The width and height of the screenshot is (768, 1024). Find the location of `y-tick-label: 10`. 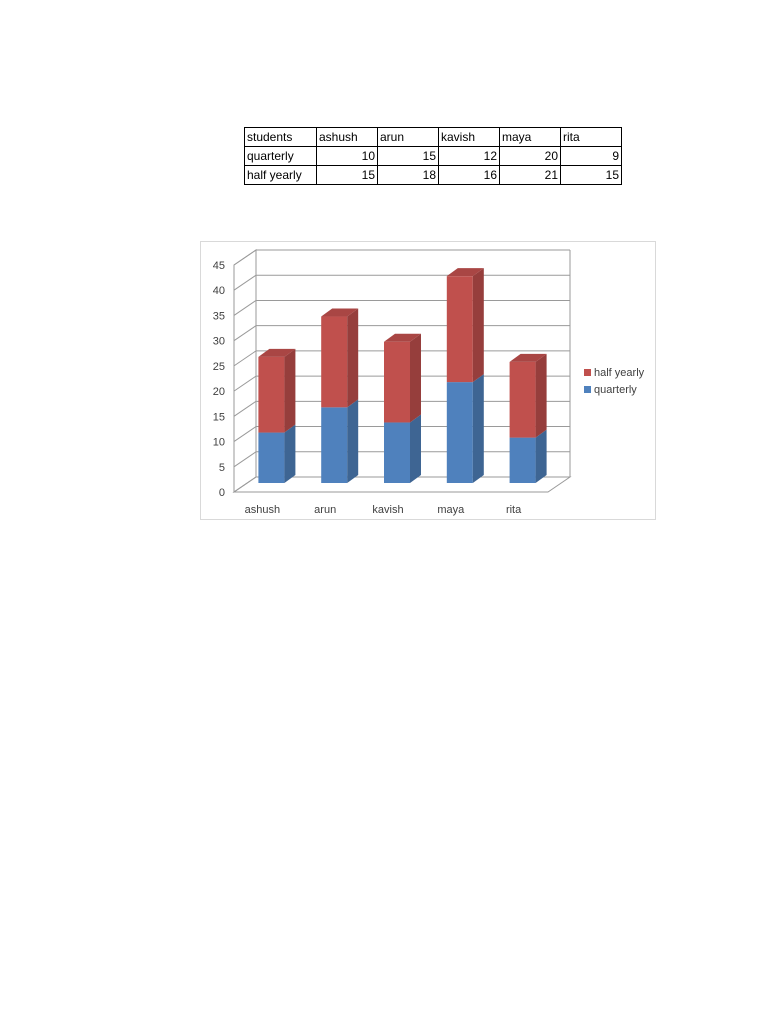

y-tick-label: 10 is located at coordinates (219, 443).